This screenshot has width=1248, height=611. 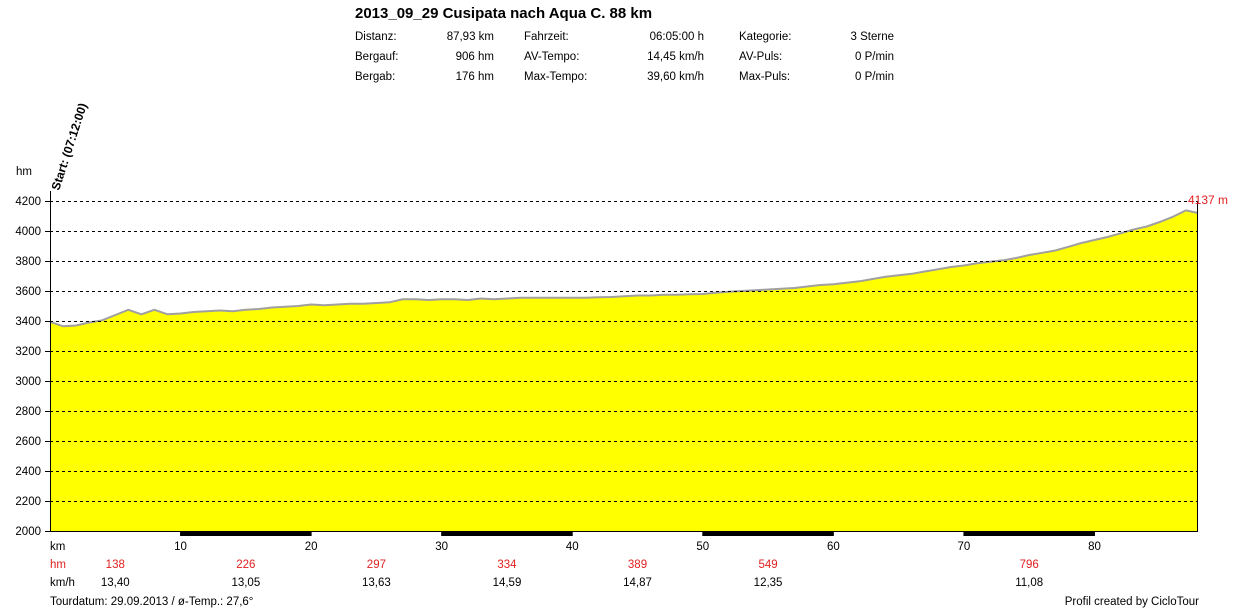 What do you see at coordinates (24, 172) in the screenshot?
I see `y-axis-title: hm` at bounding box center [24, 172].